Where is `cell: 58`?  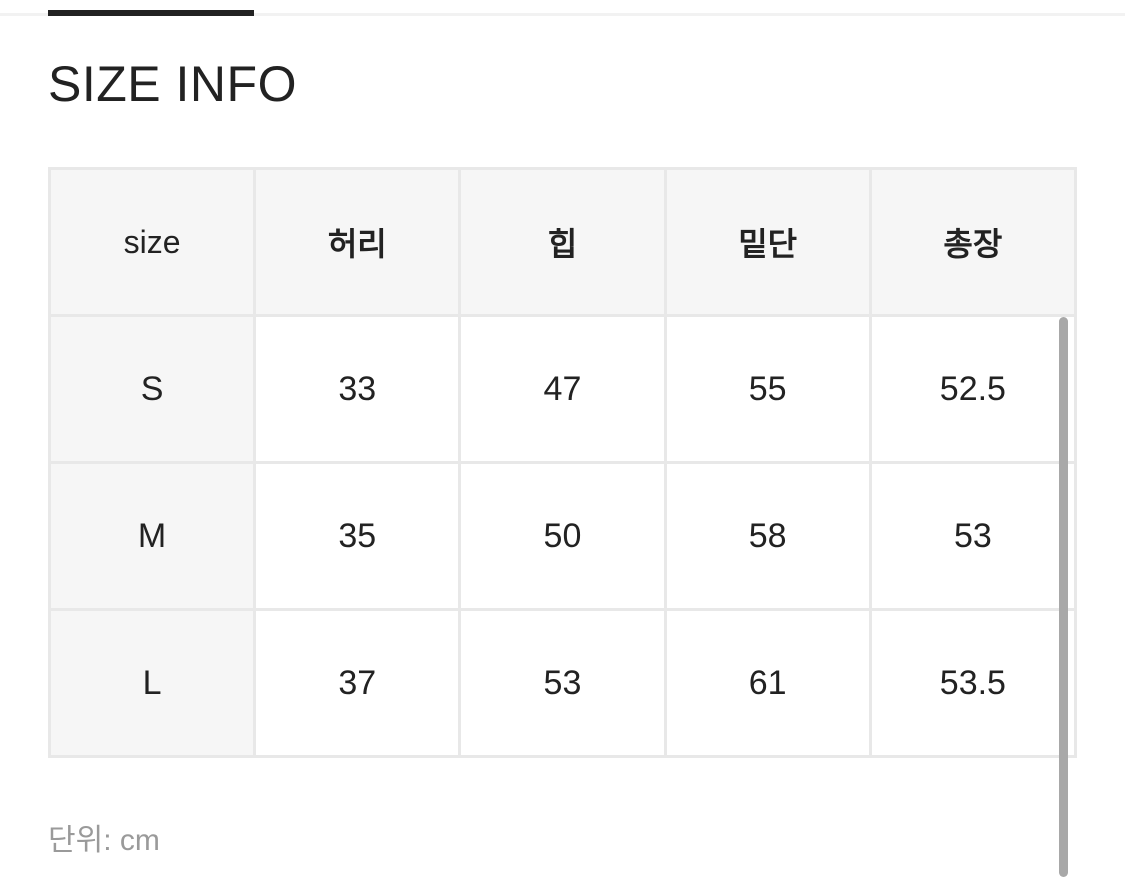
cell: 58 is located at coordinates (767, 536).